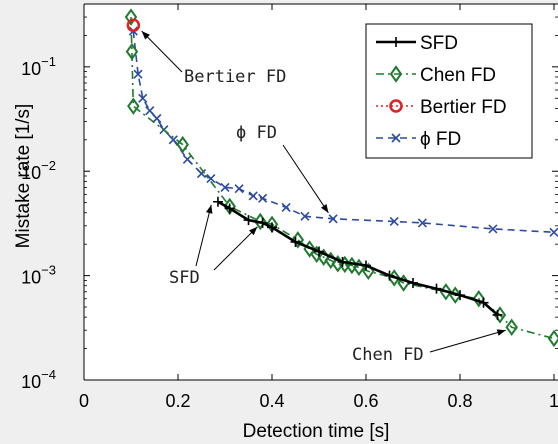  What do you see at coordinates (271, 401) in the screenshot?
I see `x-tick-label: 0.4` at bounding box center [271, 401].